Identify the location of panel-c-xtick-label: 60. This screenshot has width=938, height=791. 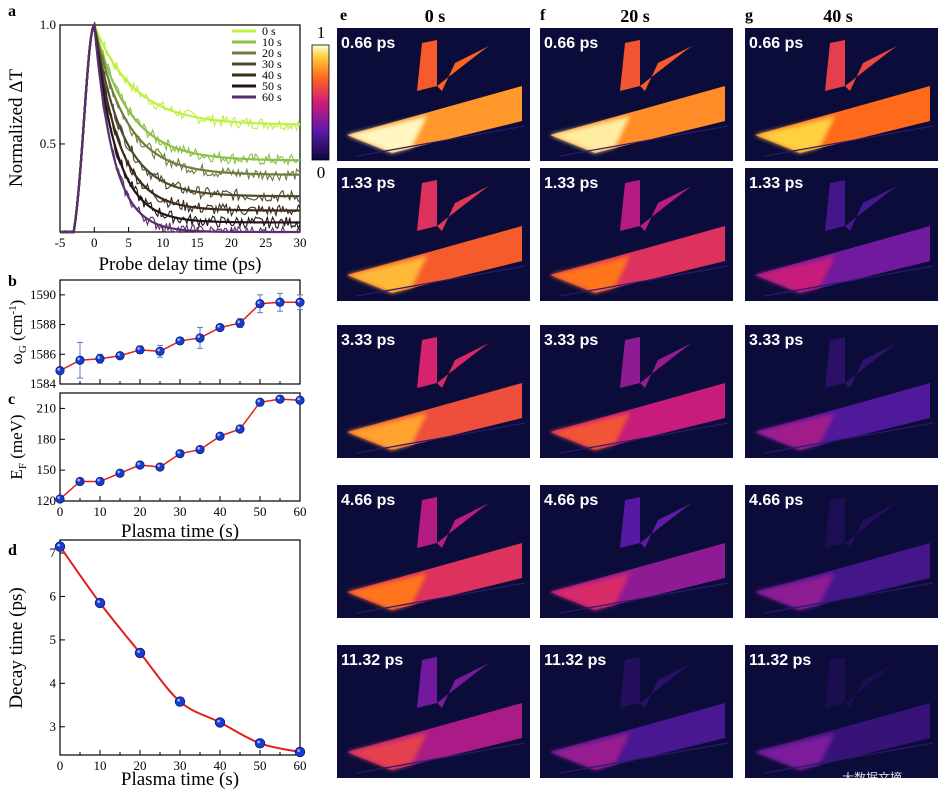
(300, 511).